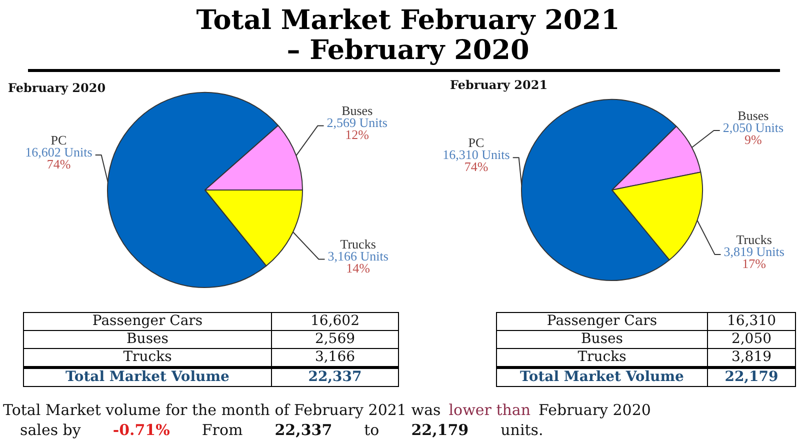  What do you see at coordinates (752, 358) in the screenshot?
I see `text: 3,819` at bounding box center [752, 358].